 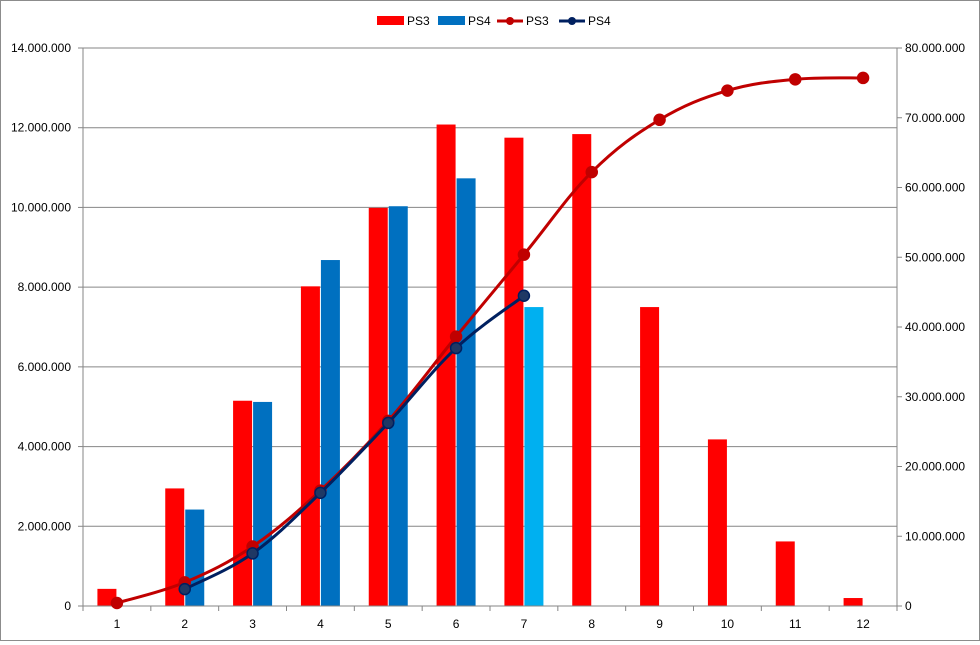 I want to click on x-tick-label: 10, so click(x=728, y=624).